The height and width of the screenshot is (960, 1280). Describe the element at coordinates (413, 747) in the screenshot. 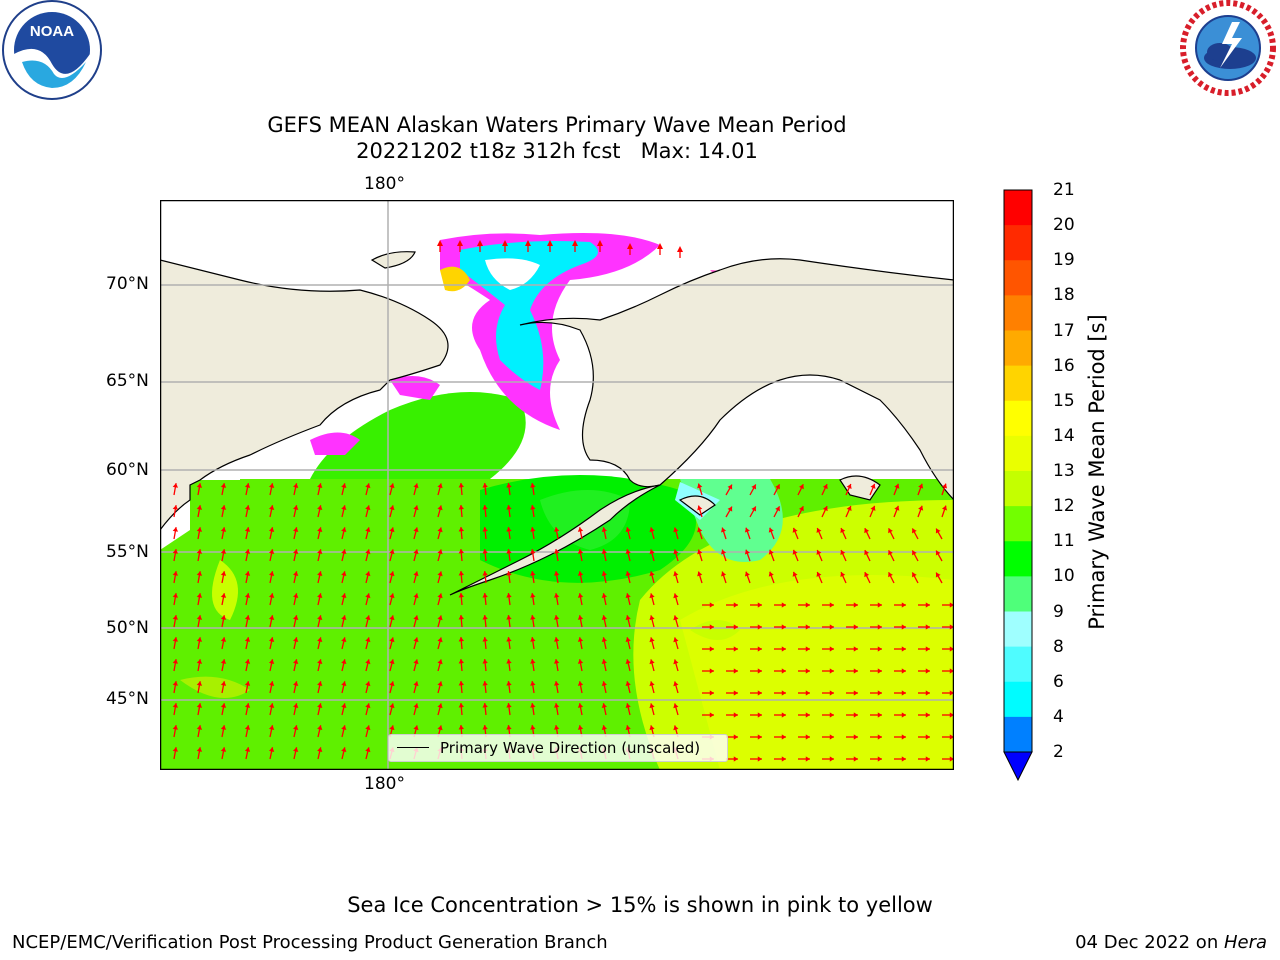

I see `legend-line-swatch` at that location.